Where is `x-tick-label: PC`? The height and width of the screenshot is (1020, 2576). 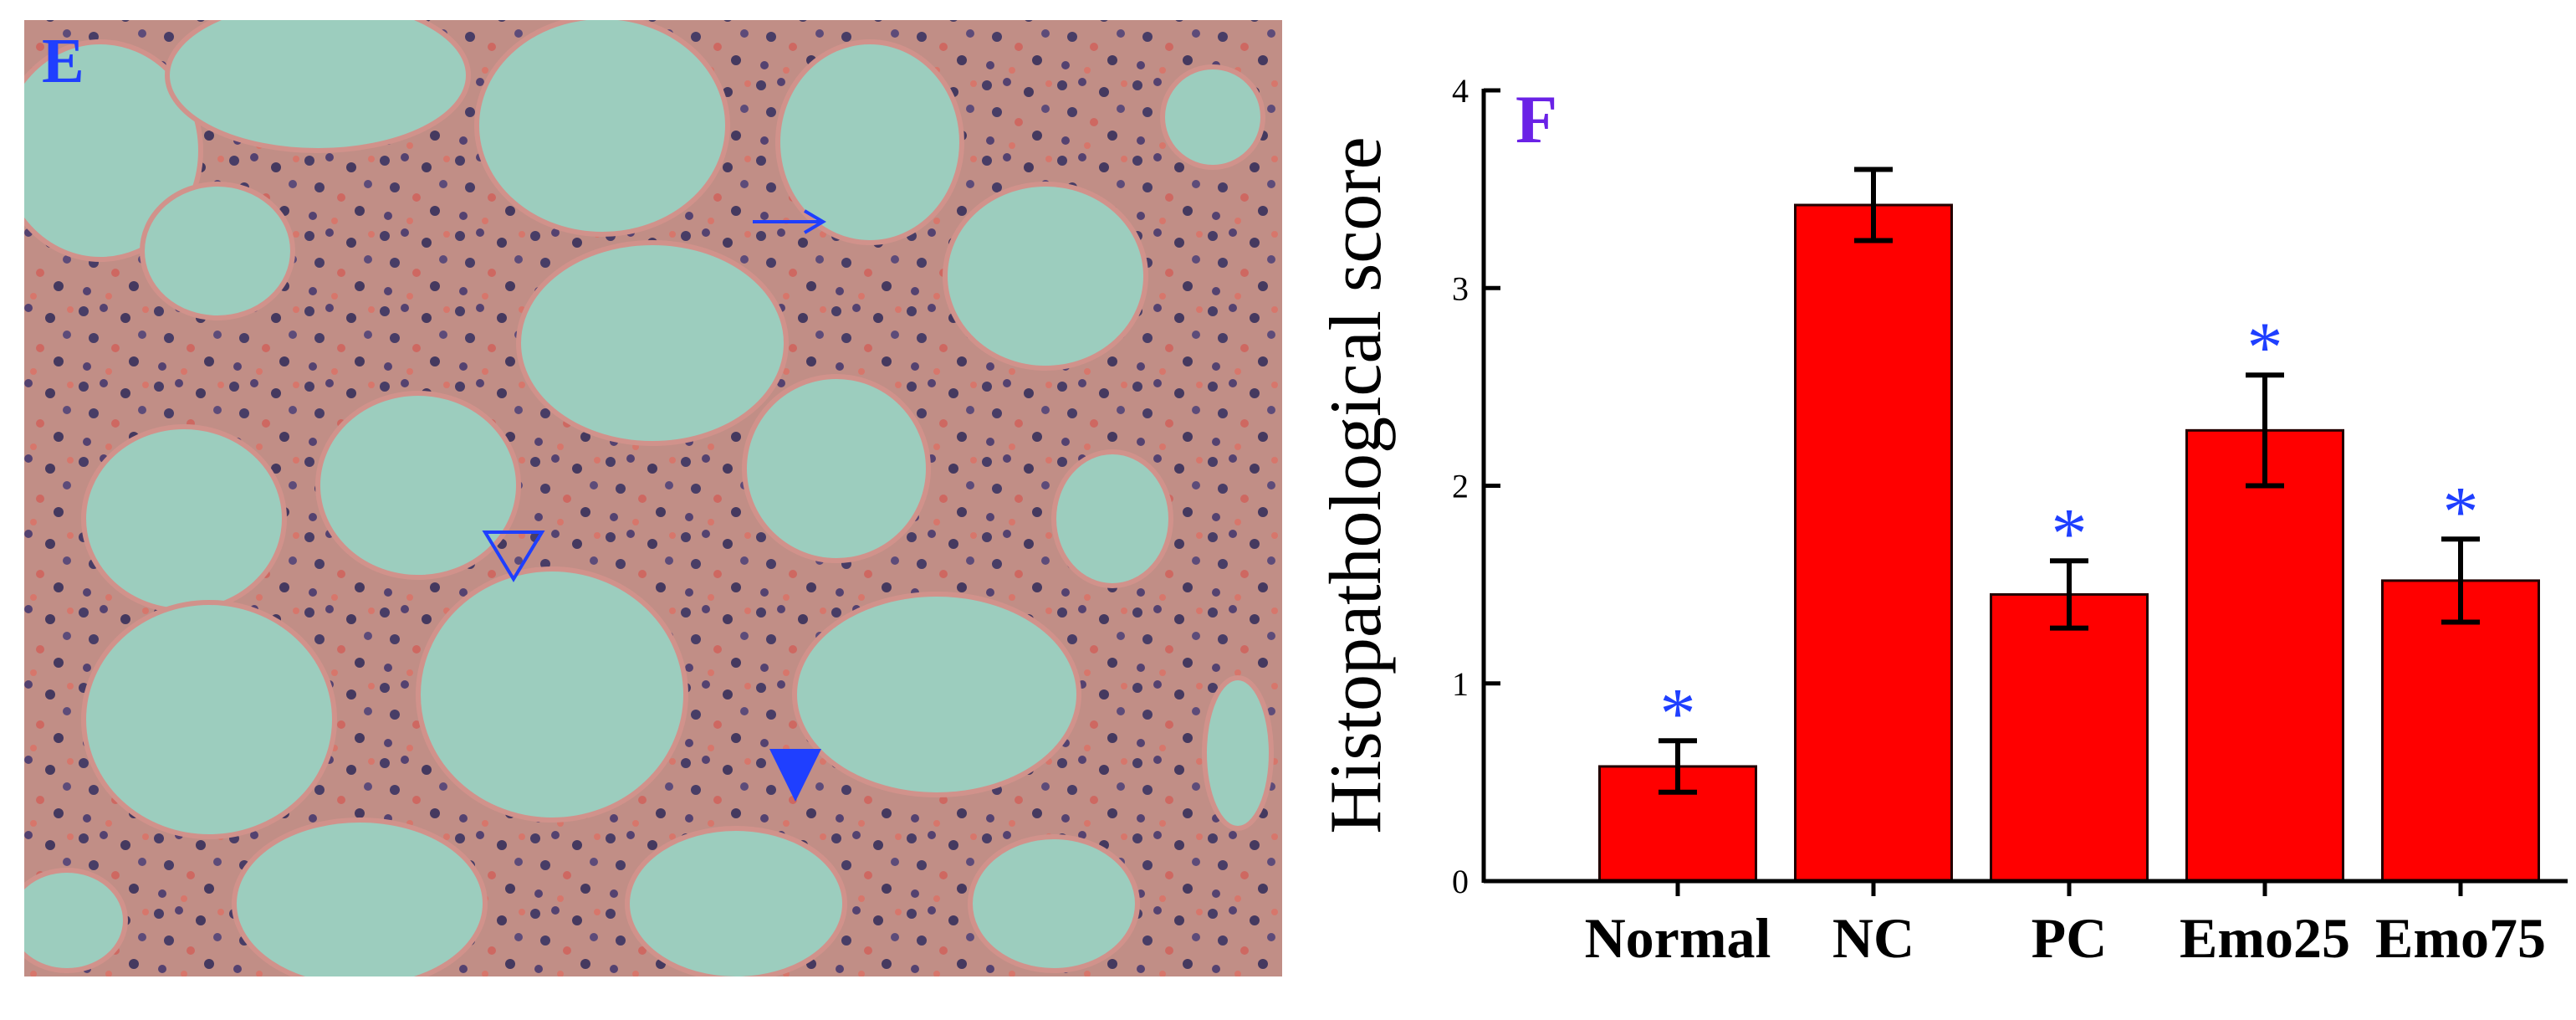 x-tick-label: PC is located at coordinates (2070, 938).